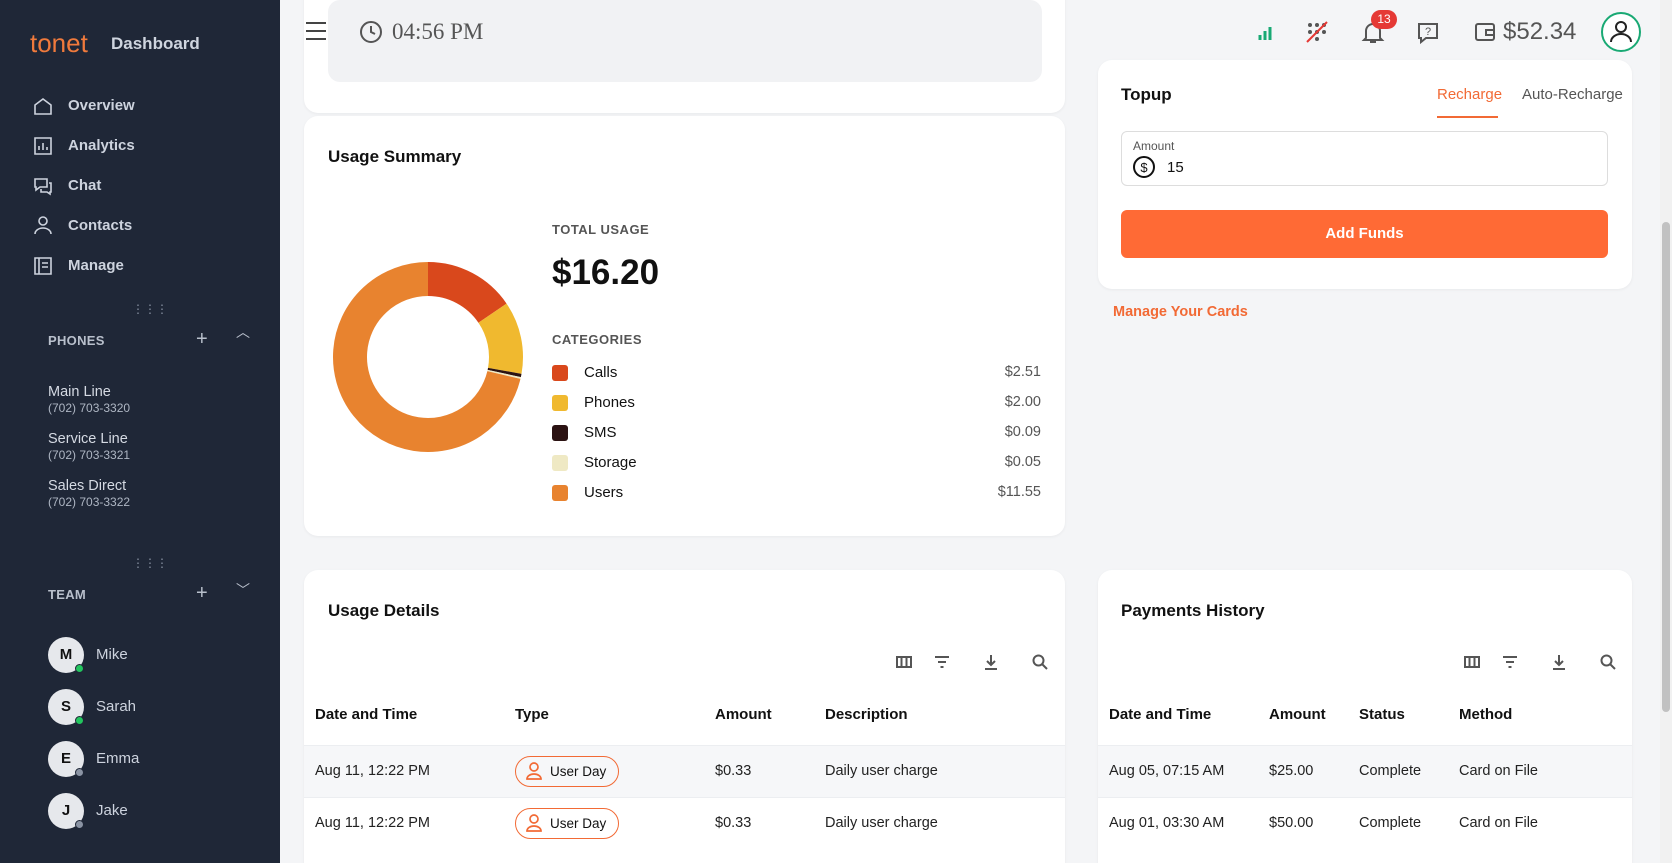 Image resolution: width=1672 pixels, height=863 pixels. I want to click on phone-name: Service Line, so click(88, 439).